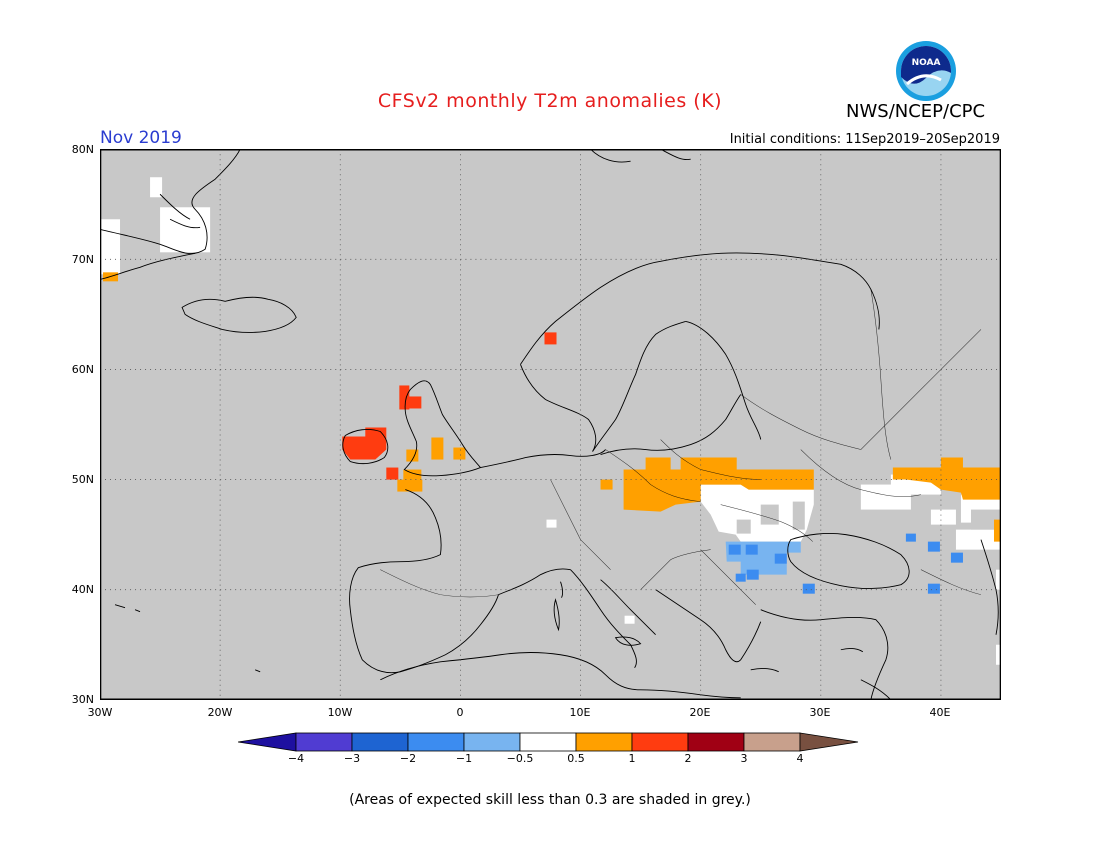 The height and width of the screenshot is (850, 1100). I want to click on lat-label-60n: 60N, so click(82, 369).